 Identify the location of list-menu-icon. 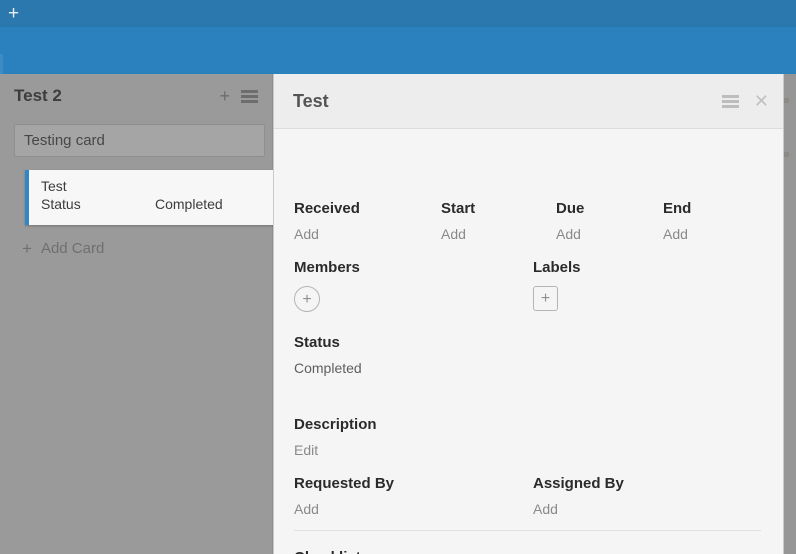
(249, 96).